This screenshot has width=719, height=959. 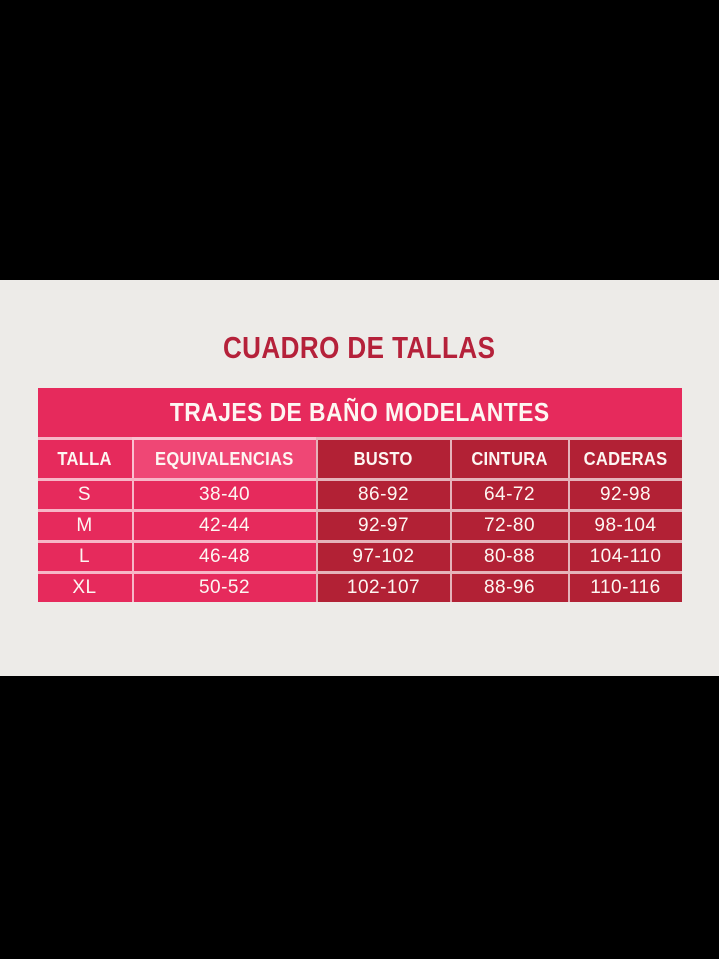 I want to click on cell-s-equivalencias: 38-40, so click(x=223, y=493).